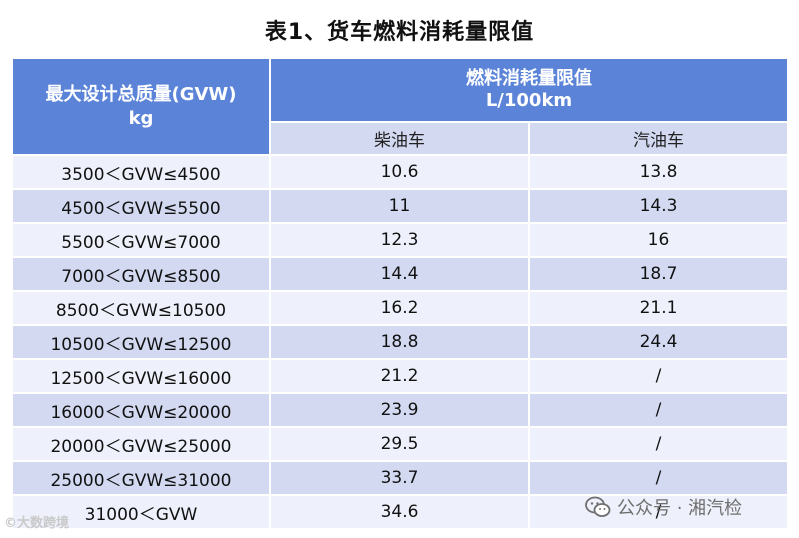 The height and width of the screenshot is (538, 799). Describe the element at coordinates (141, 274) in the screenshot. I see `cell-gvw-range: 7000＜GVW≤8500` at that location.